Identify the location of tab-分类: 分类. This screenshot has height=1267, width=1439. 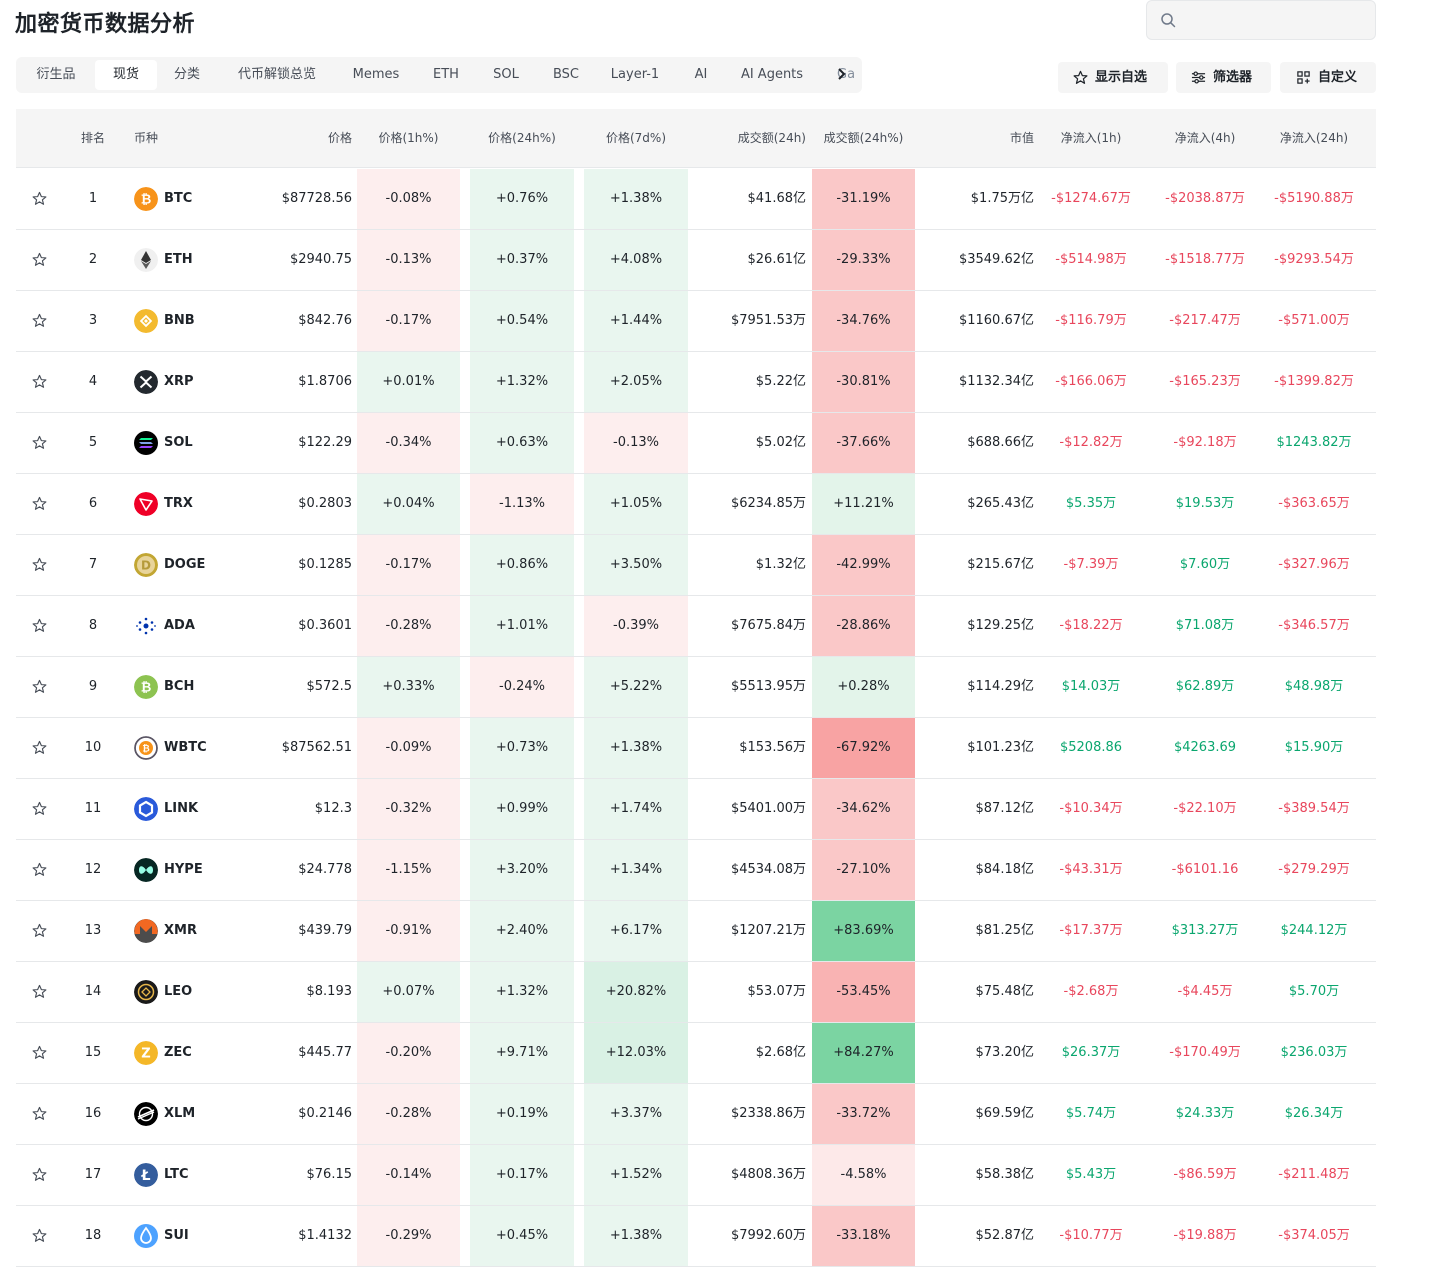
(186, 74).